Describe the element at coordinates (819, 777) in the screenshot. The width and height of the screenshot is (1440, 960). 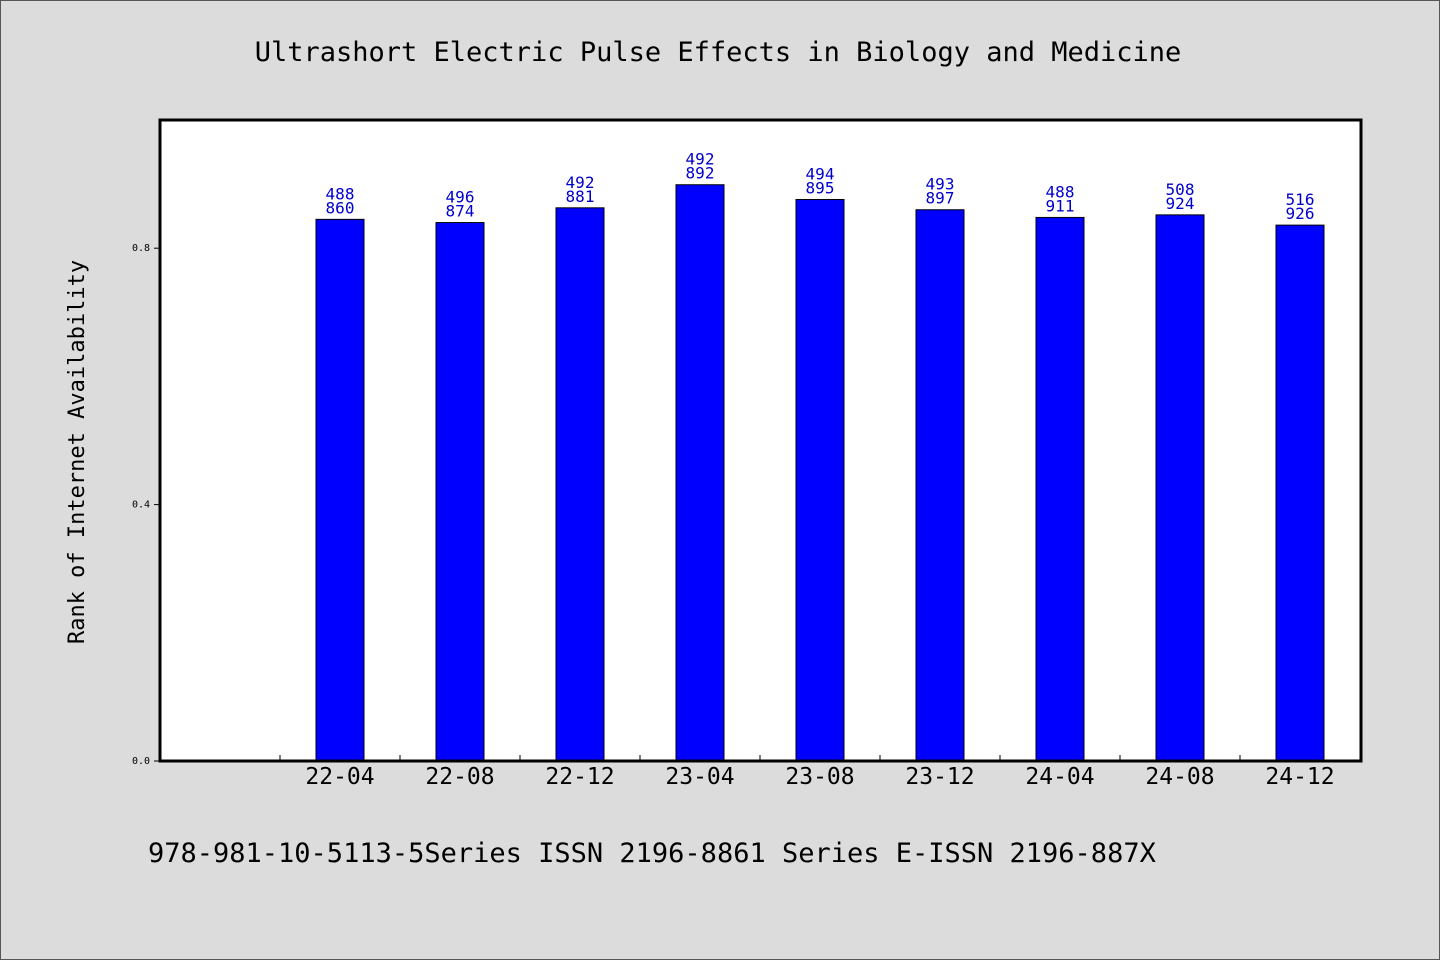
I see `x-tick-label-23-08: 23-08` at that location.